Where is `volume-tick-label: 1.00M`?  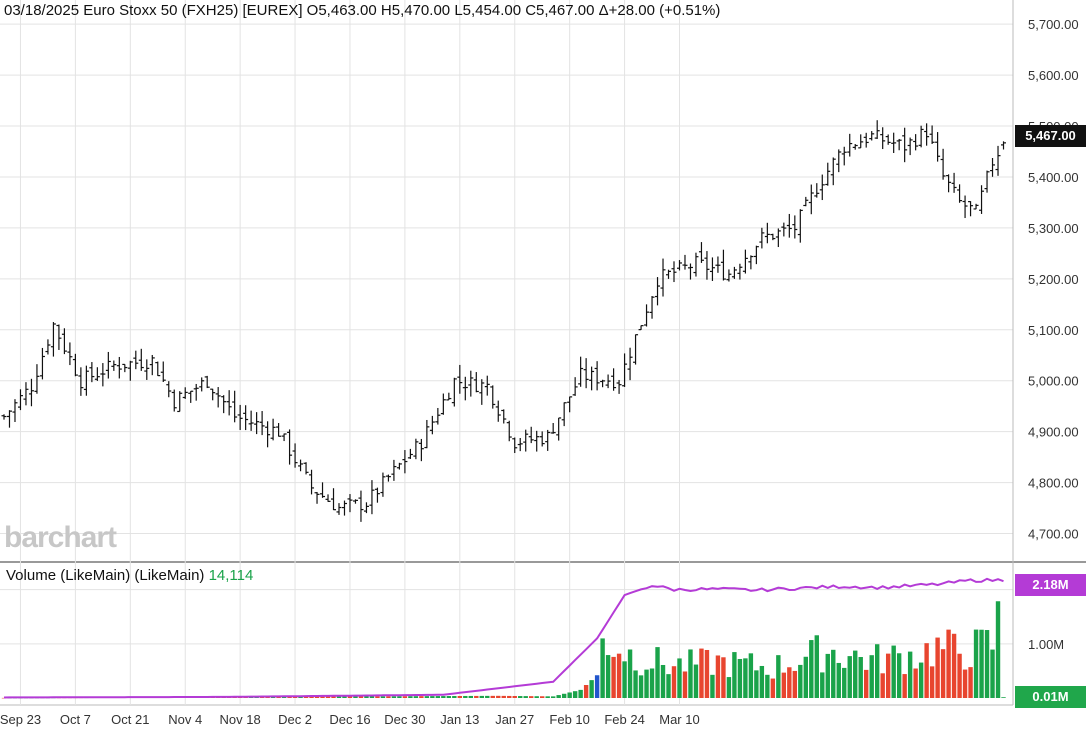
volume-tick-label: 1.00M is located at coordinates (1046, 644).